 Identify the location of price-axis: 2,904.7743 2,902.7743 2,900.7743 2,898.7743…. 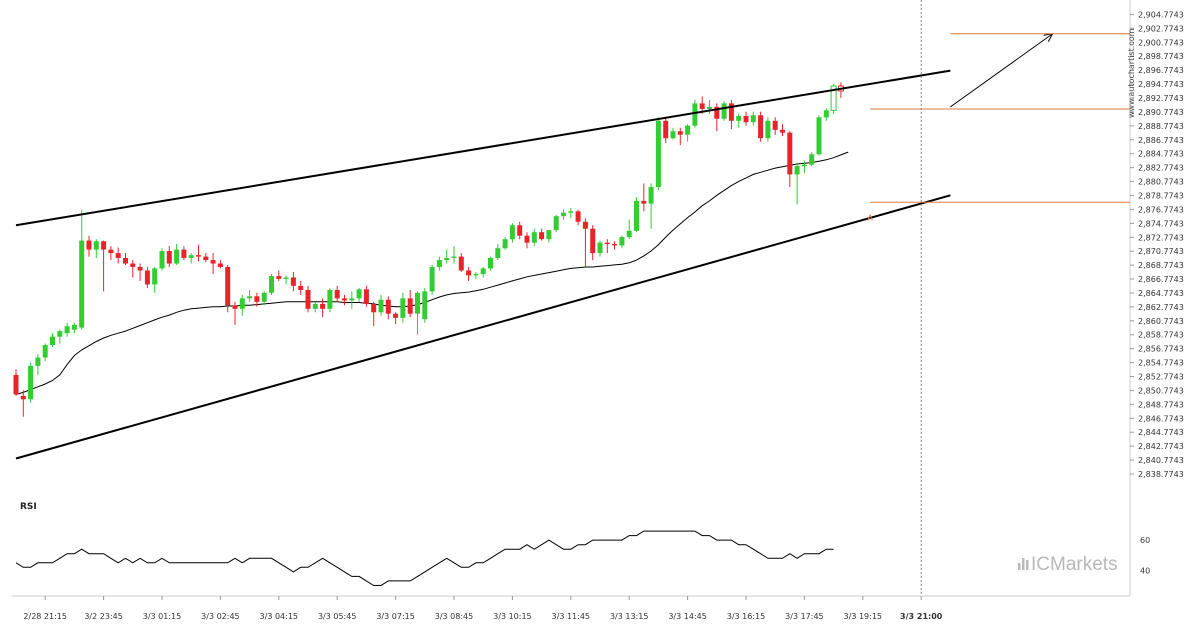
(1157, 244).